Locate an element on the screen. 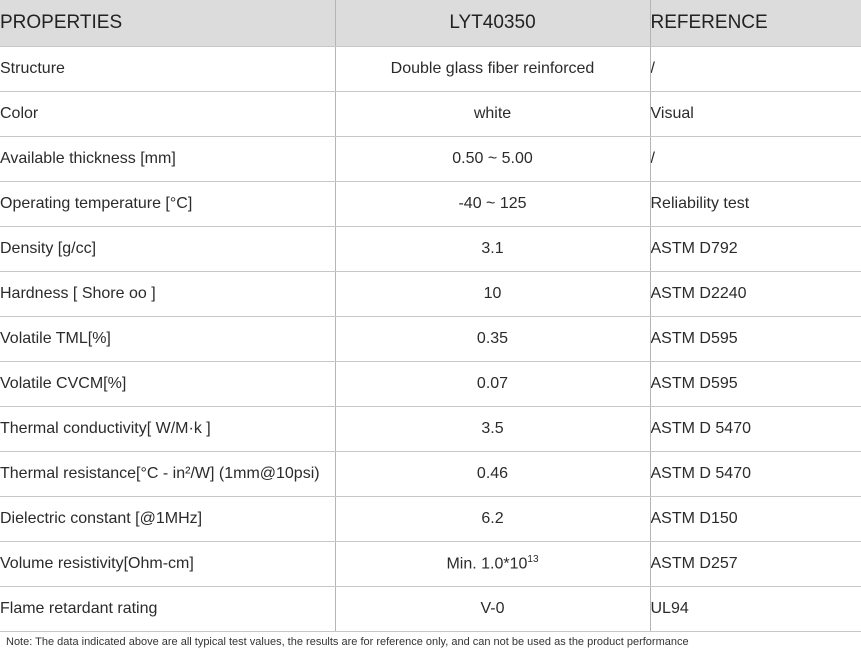 The height and width of the screenshot is (658, 861). table-row: Available thickness [mm] 0.50 ~ 5.00 / is located at coordinates (430, 159).